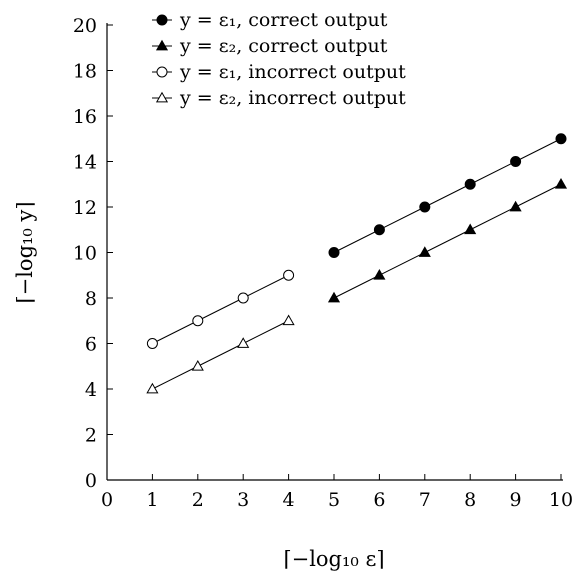  What do you see at coordinates (333, 559) in the screenshot?
I see `x-axis-label: ⌈−log₁₀ ε⌉` at bounding box center [333, 559].